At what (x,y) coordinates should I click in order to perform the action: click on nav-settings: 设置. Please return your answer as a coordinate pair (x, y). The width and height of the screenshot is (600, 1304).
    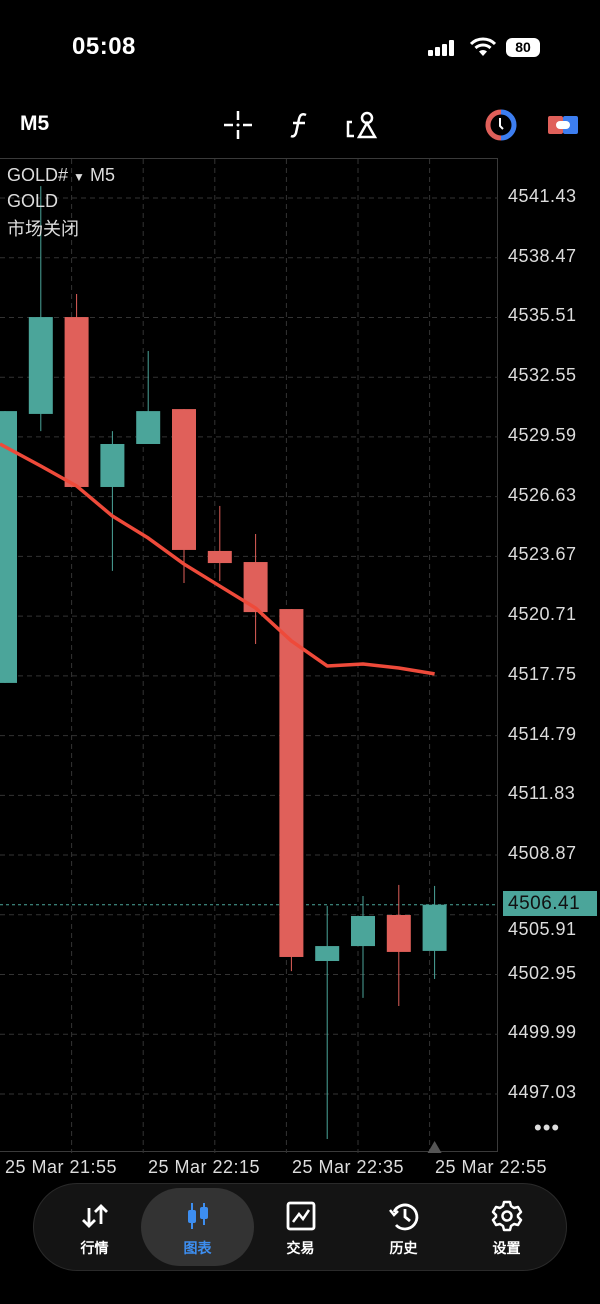
    Looking at the image, I should click on (506, 1227).